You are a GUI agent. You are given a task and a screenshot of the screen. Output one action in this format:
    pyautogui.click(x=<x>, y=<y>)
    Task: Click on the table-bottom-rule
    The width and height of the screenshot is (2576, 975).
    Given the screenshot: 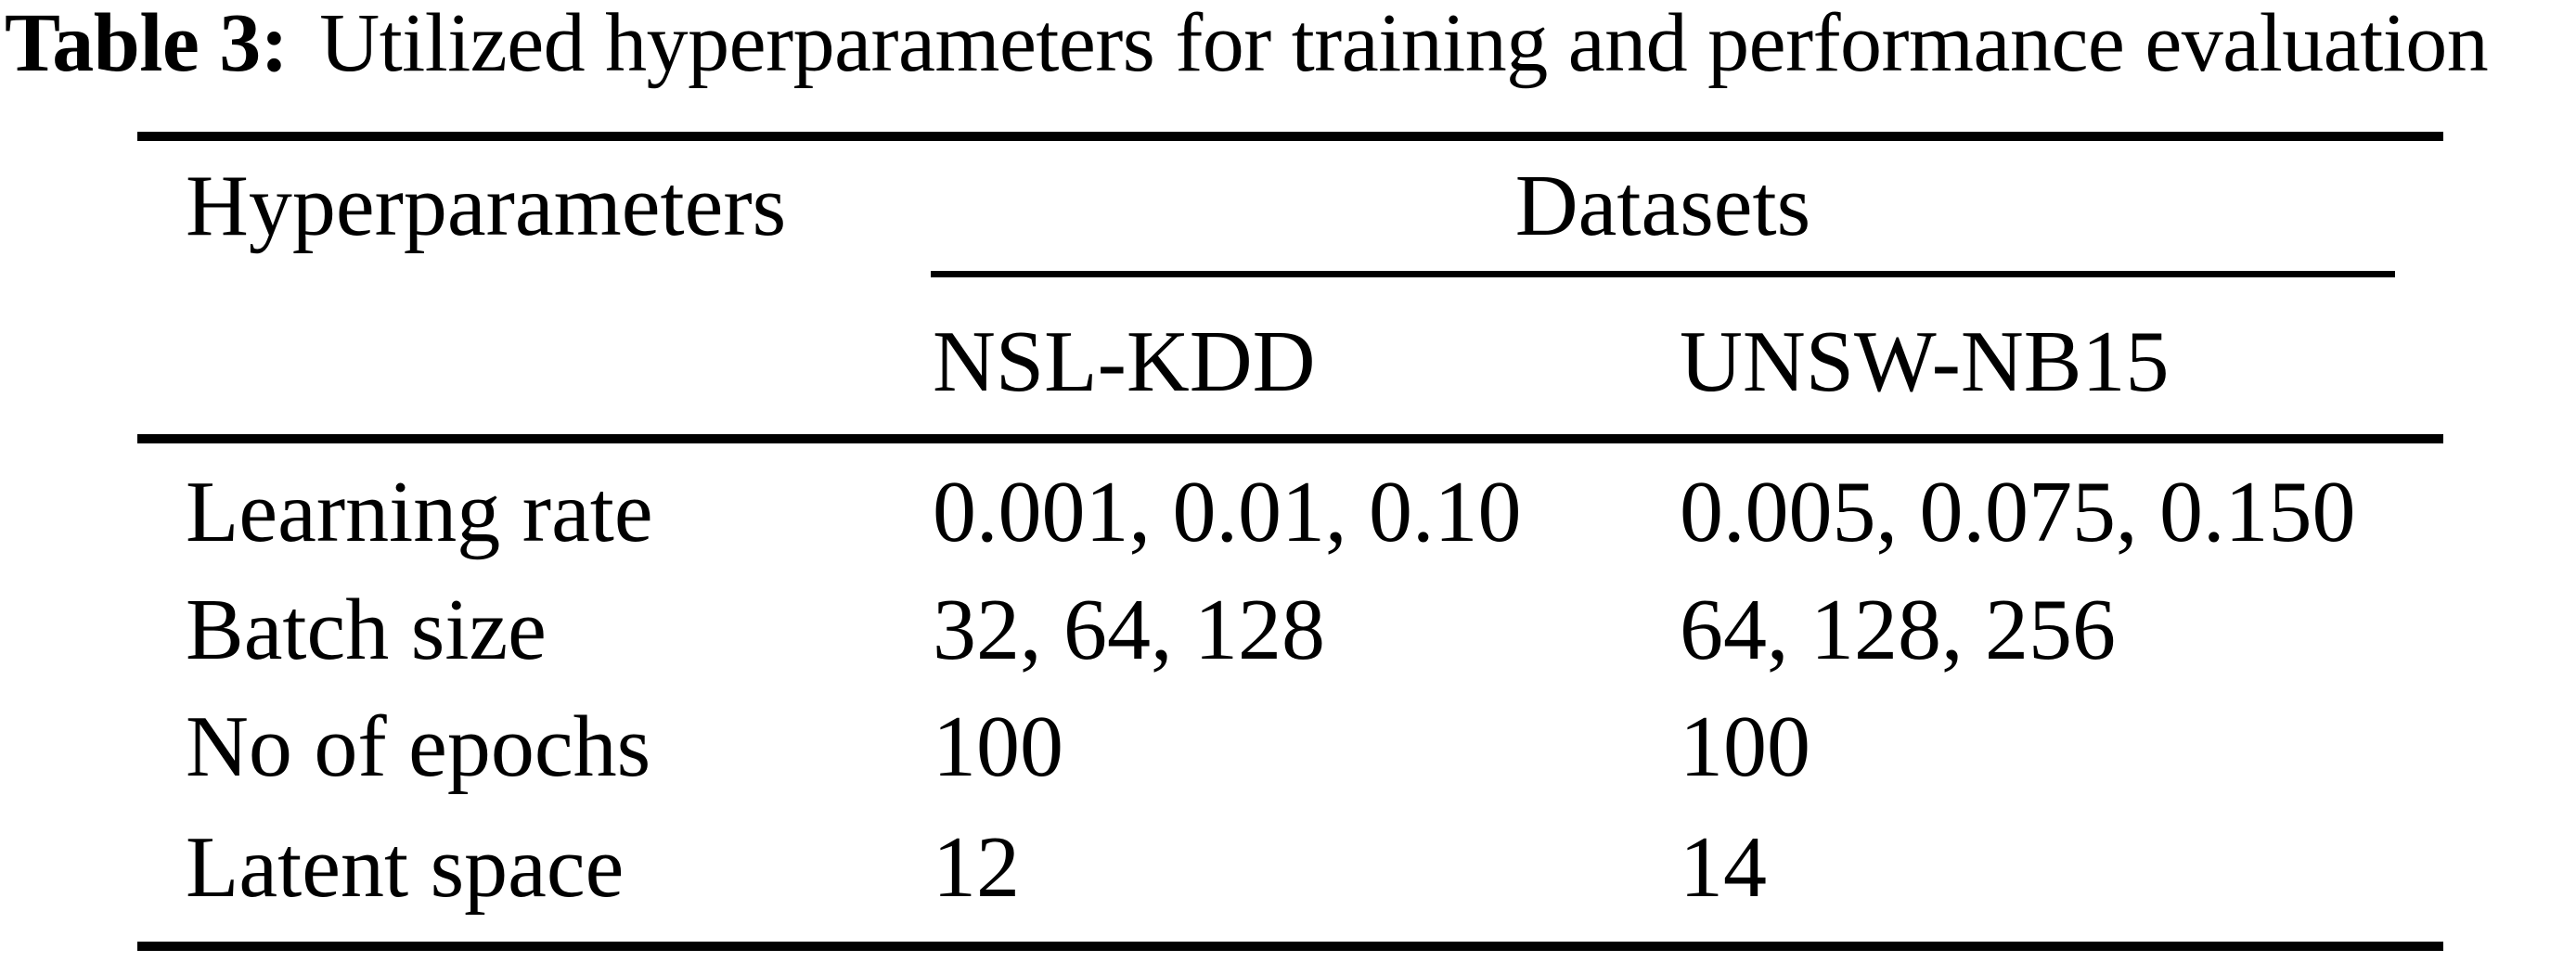 What is the action you would take?
    pyautogui.click(x=1290, y=946)
    